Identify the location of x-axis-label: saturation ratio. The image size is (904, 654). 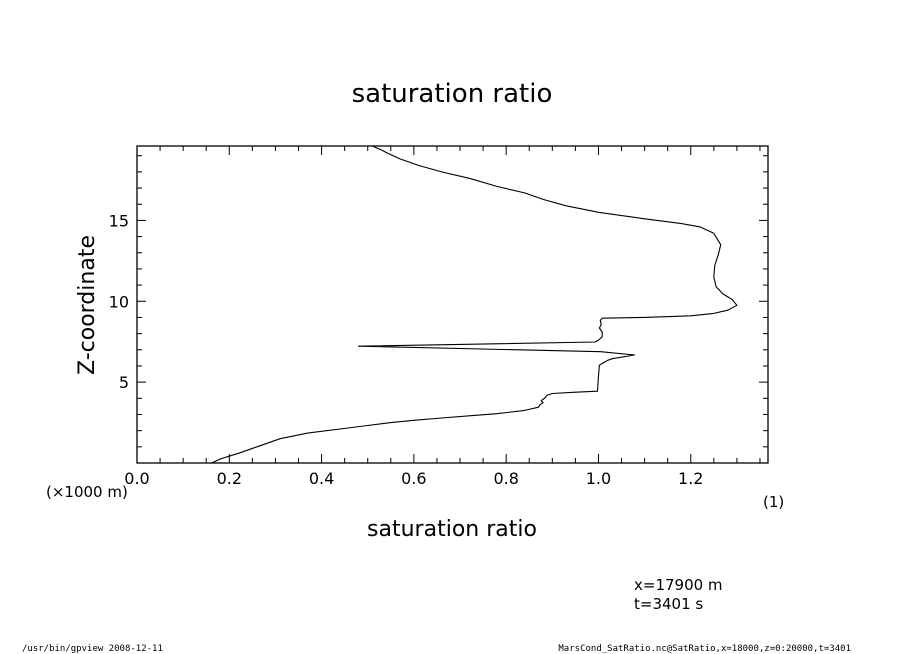
(452, 529).